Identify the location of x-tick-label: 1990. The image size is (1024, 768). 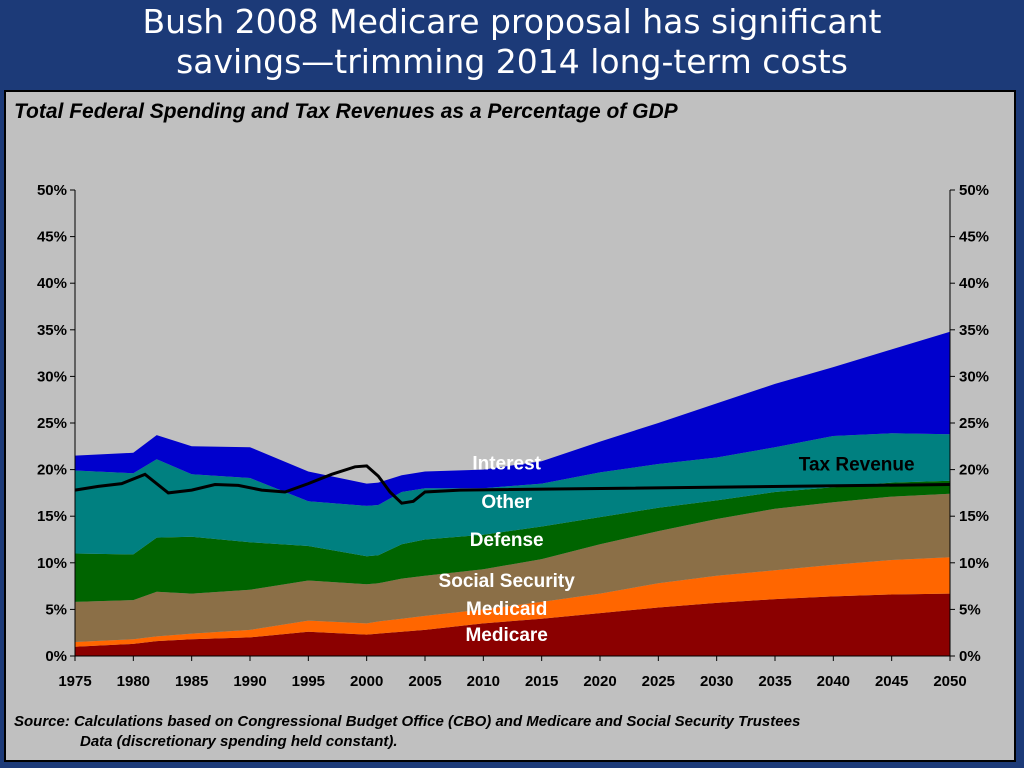
(249, 681).